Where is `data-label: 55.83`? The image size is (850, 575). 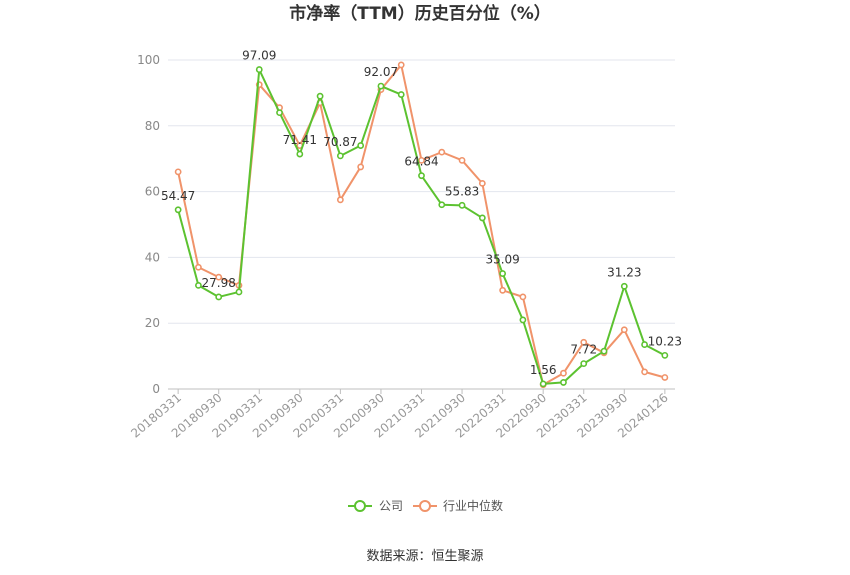 data-label: 55.83 is located at coordinates (462, 191).